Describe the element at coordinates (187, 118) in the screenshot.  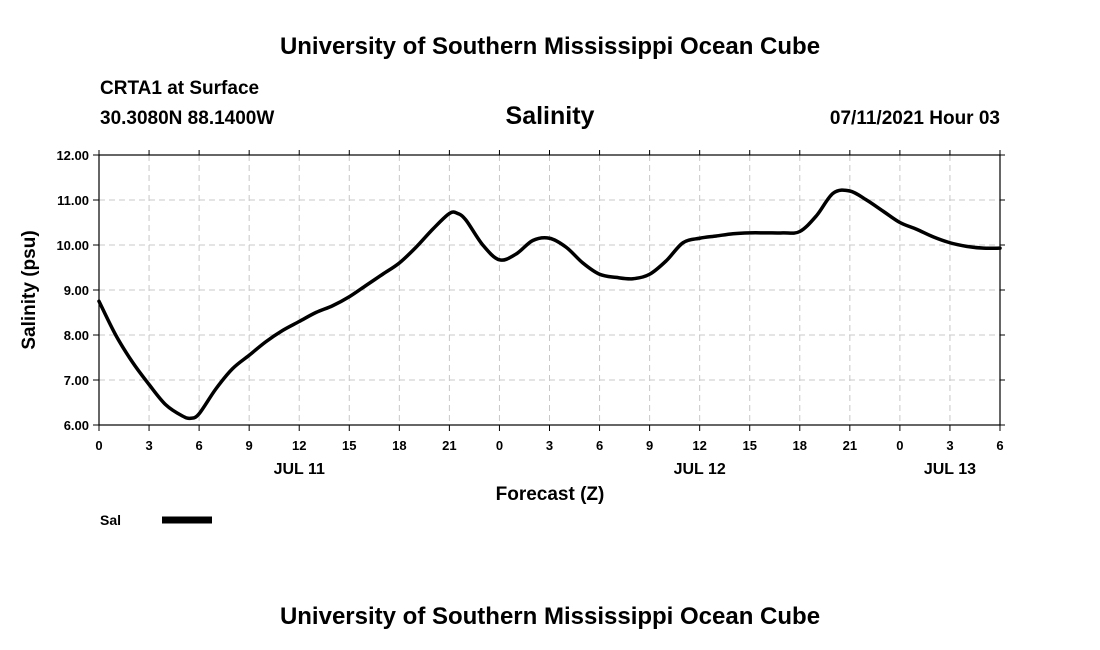
I see `coords-label: 30.3080N 88.1400W` at that location.